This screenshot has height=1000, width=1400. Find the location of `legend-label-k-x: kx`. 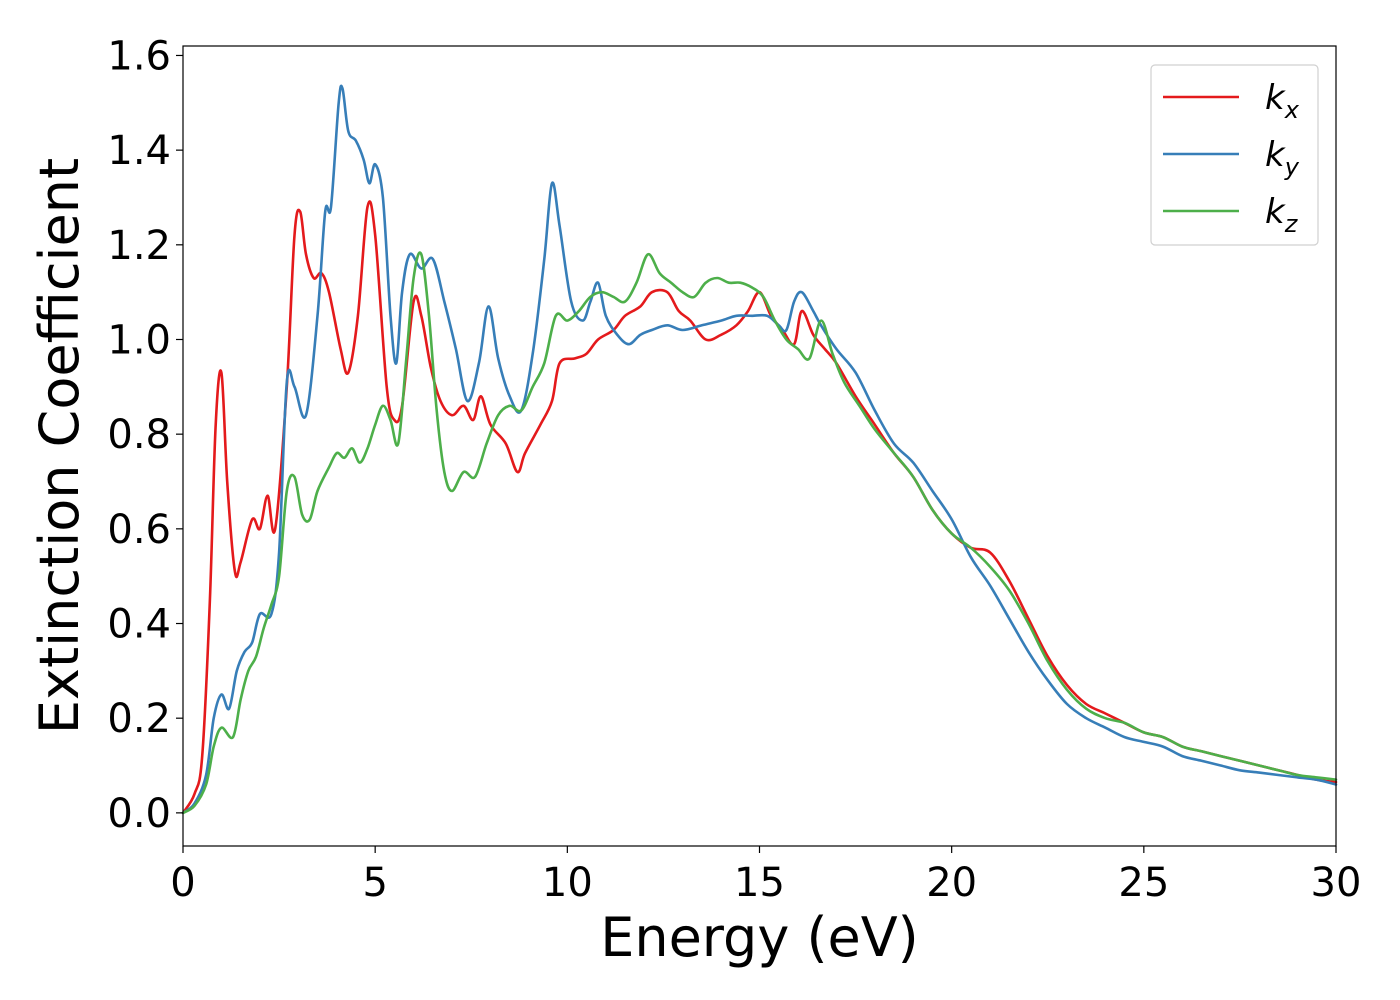

legend-label-k-x: kx is located at coordinates (1282, 101).